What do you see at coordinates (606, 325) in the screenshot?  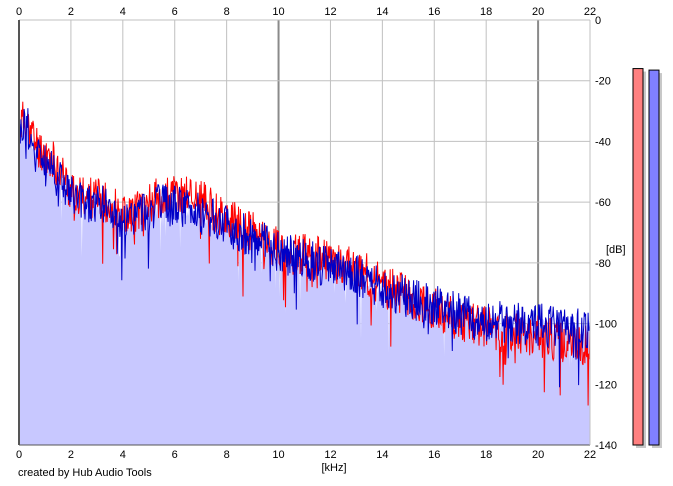 I see `y-tick-label: -100` at bounding box center [606, 325].